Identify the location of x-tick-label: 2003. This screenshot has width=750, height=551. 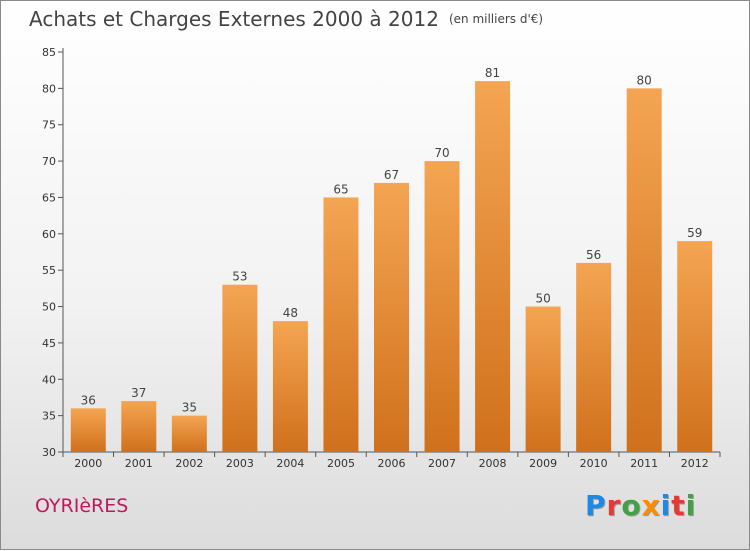
(240, 463).